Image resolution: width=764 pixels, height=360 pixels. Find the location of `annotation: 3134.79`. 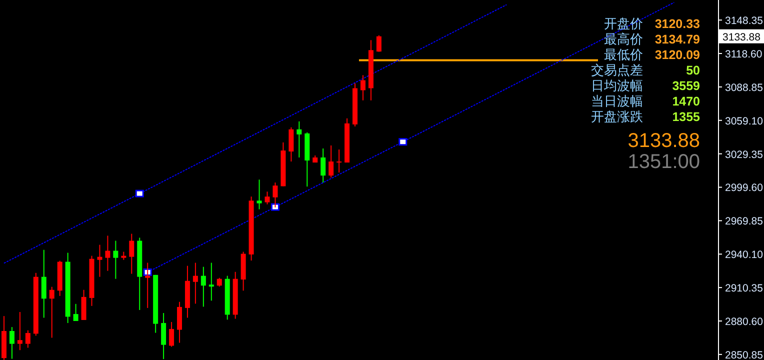

annotation: 3134.79 is located at coordinates (677, 39).